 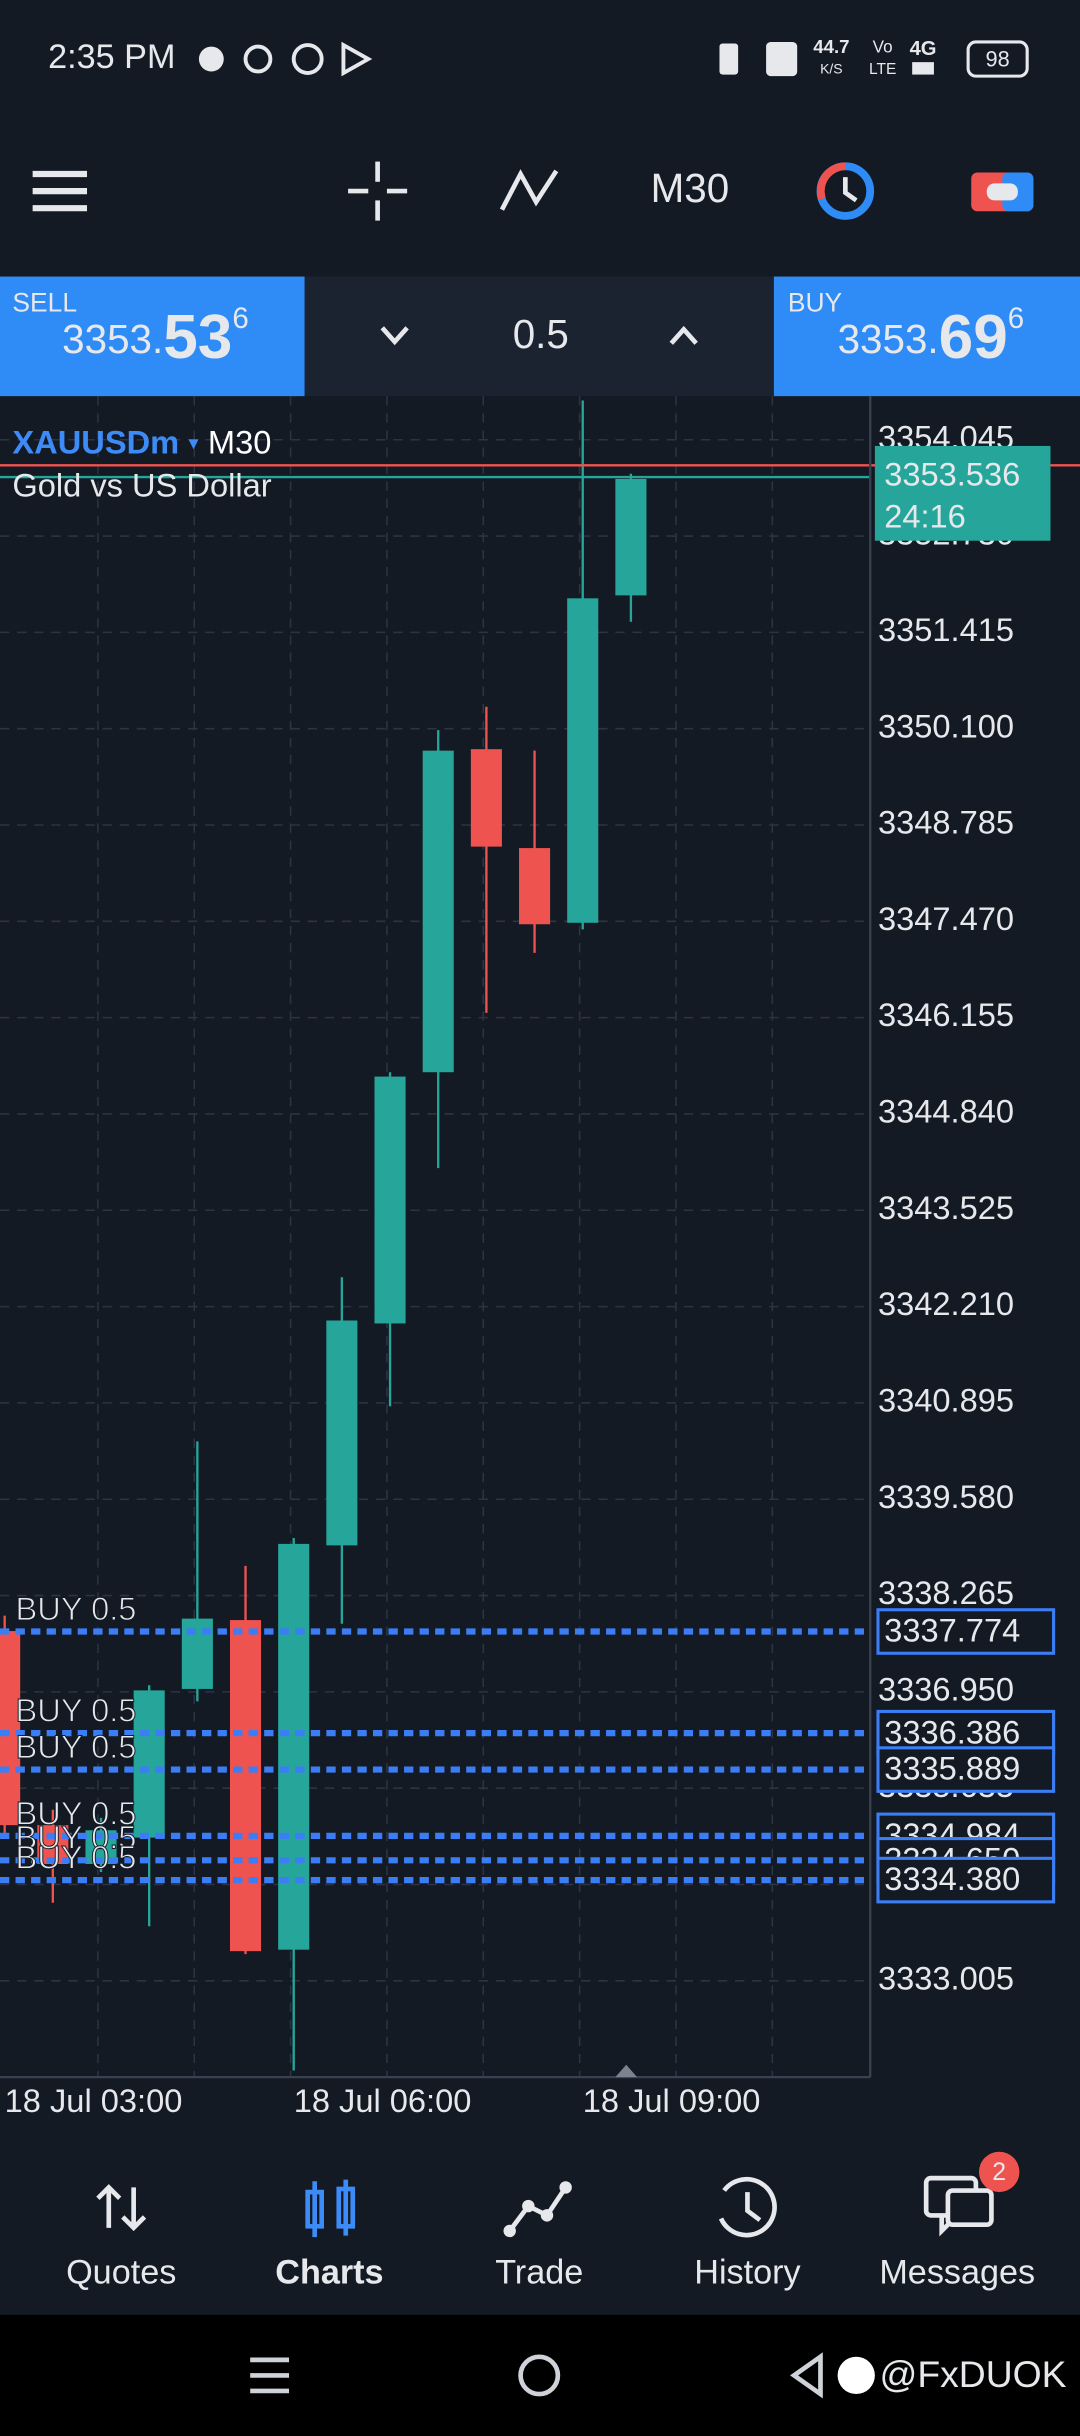 What do you see at coordinates (946, 1303) in the screenshot?
I see `y-tick-label: 3342.210` at bounding box center [946, 1303].